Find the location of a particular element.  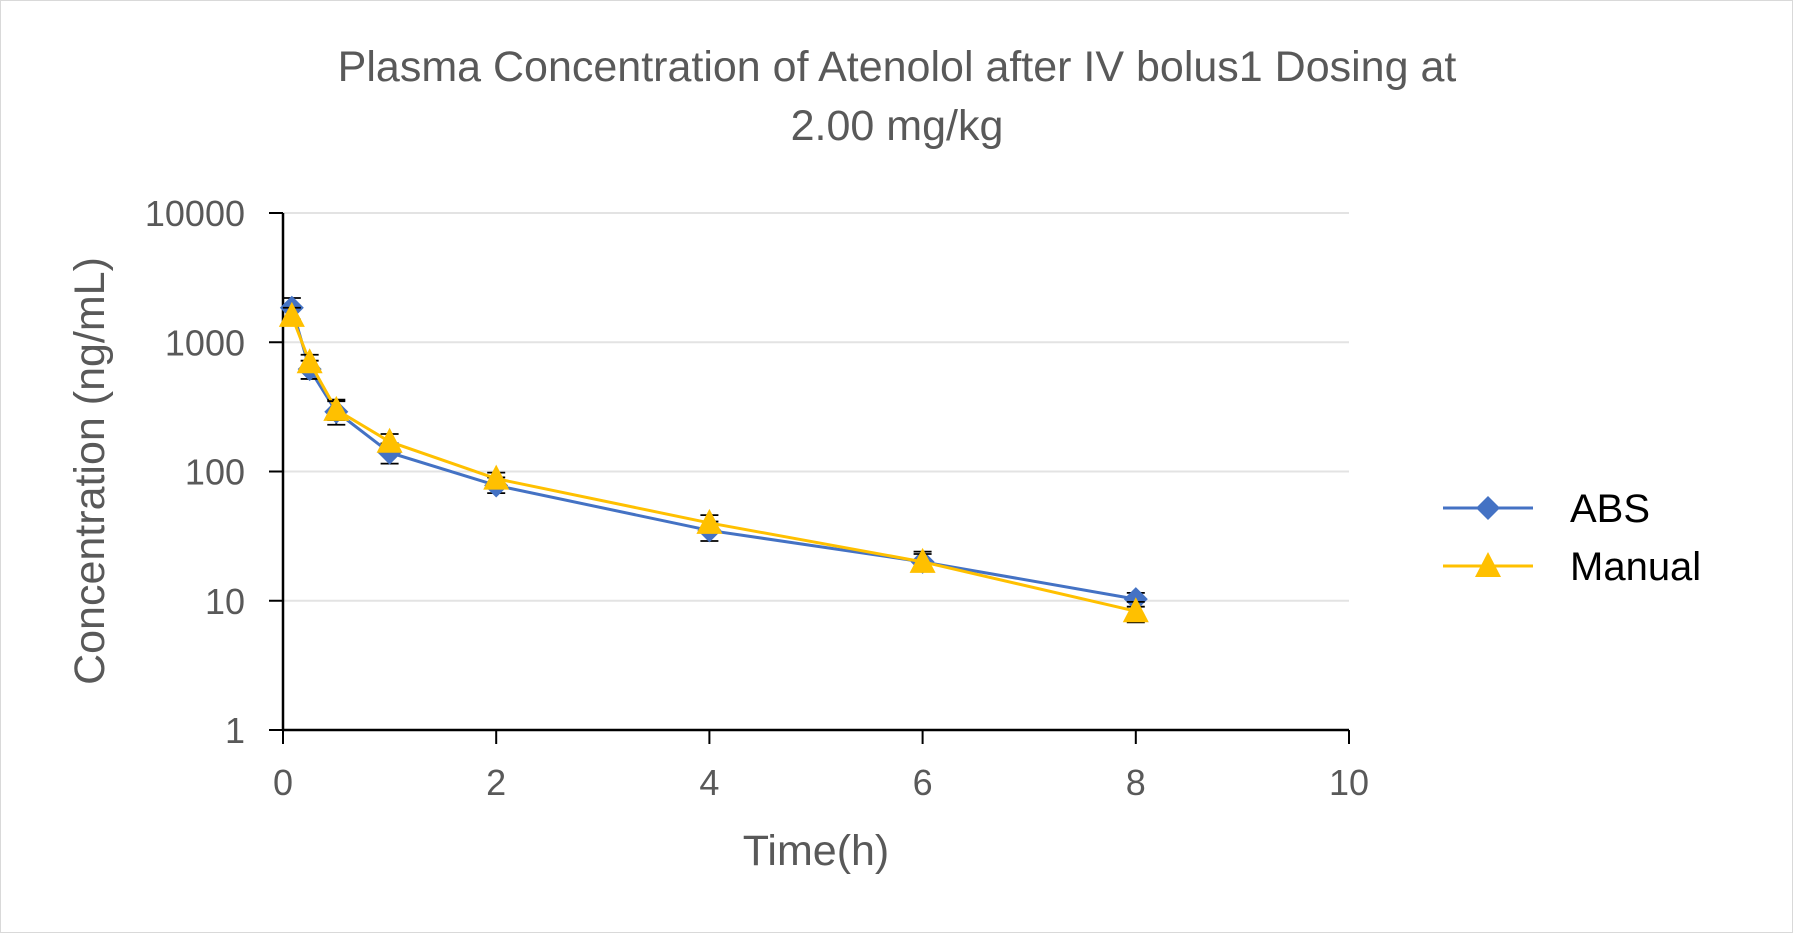

y-tick-label: 100 is located at coordinates (215, 472).